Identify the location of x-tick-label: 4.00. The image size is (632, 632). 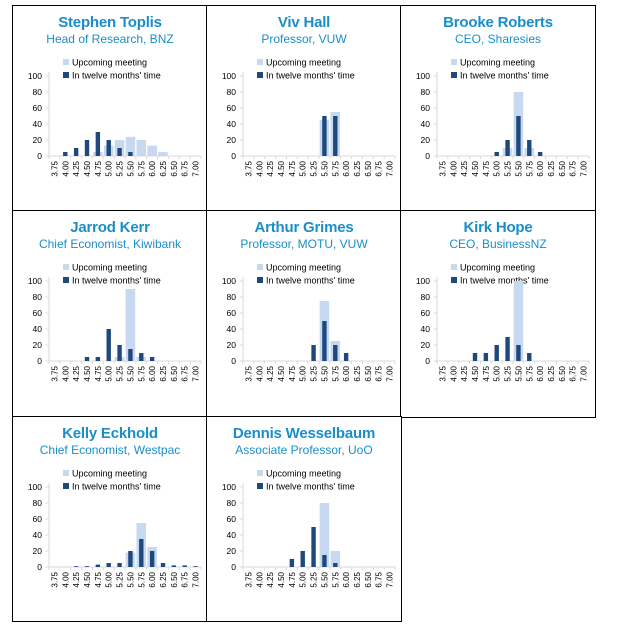
(453, 373).